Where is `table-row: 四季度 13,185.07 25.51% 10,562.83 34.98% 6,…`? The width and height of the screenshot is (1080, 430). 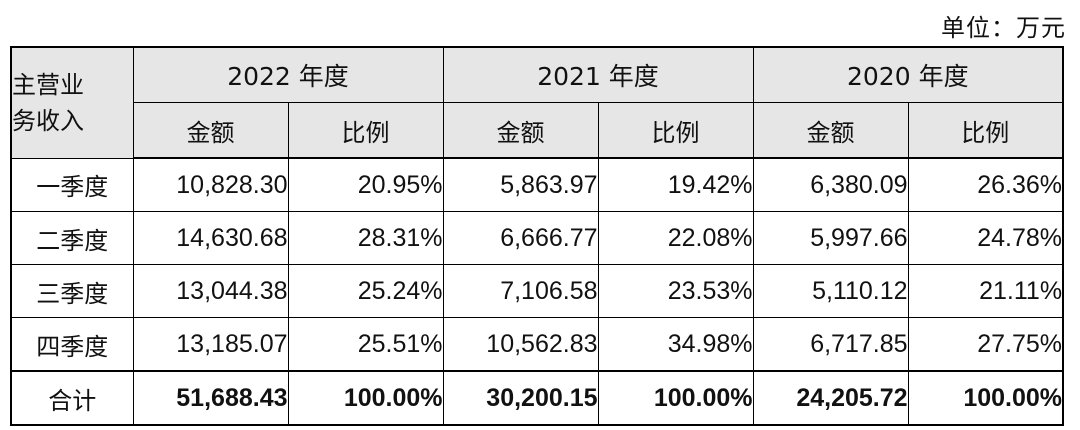 table-row: 四季度 13,185.07 25.51% 10,562.83 34.98% 6,… is located at coordinates (537, 344).